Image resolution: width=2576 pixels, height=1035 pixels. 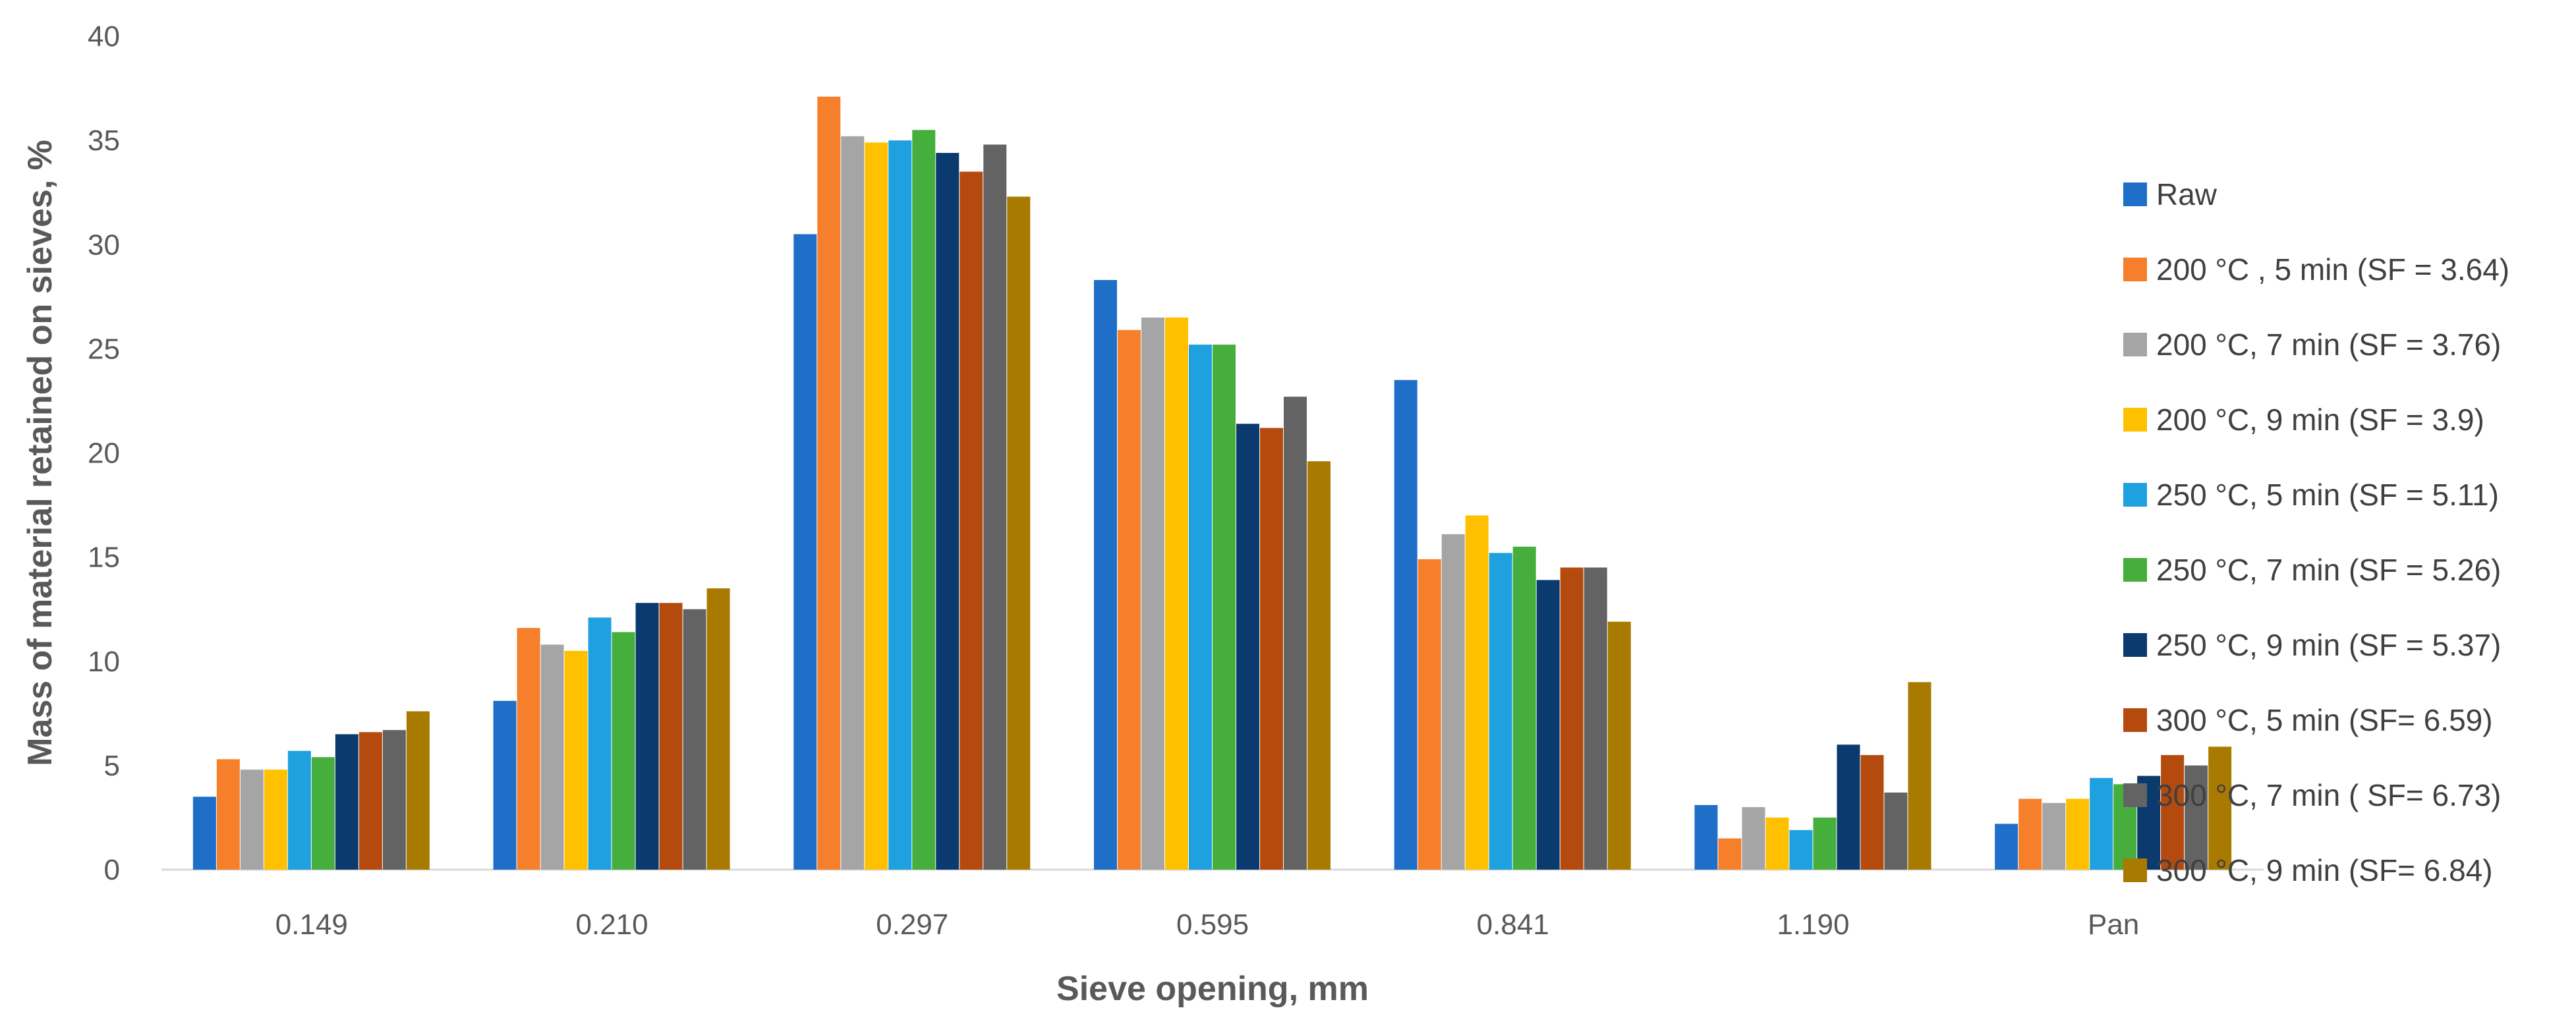 I want to click on legend-label: 200 °C , 5 min (SF = 3.64), so click(x=2332, y=269).